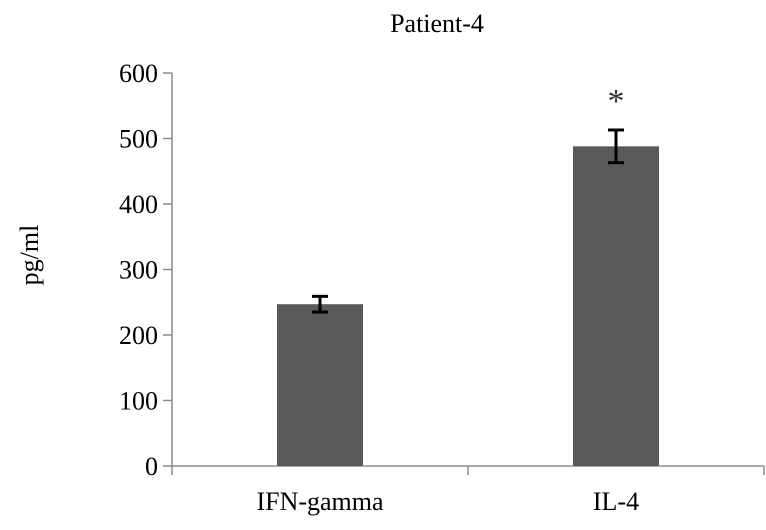 The height and width of the screenshot is (530, 766). What do you see at coordinates (138, 335) in the screenshot?
I see `y-tick-label: 200` at bounding box center [138, 335].